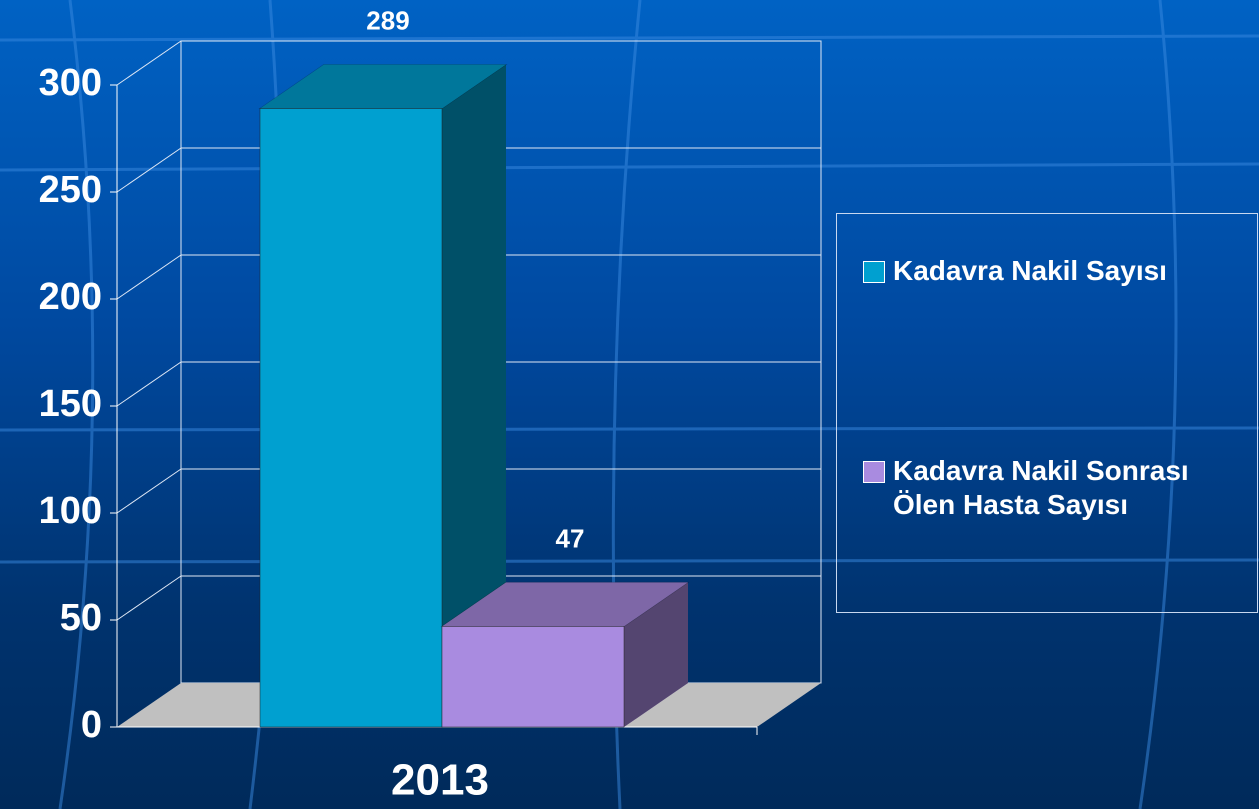 This screenshot has height=809, width=1259. I want to click on legend-label: Kadavra Nakil Sayısı, so click(1030, 270).